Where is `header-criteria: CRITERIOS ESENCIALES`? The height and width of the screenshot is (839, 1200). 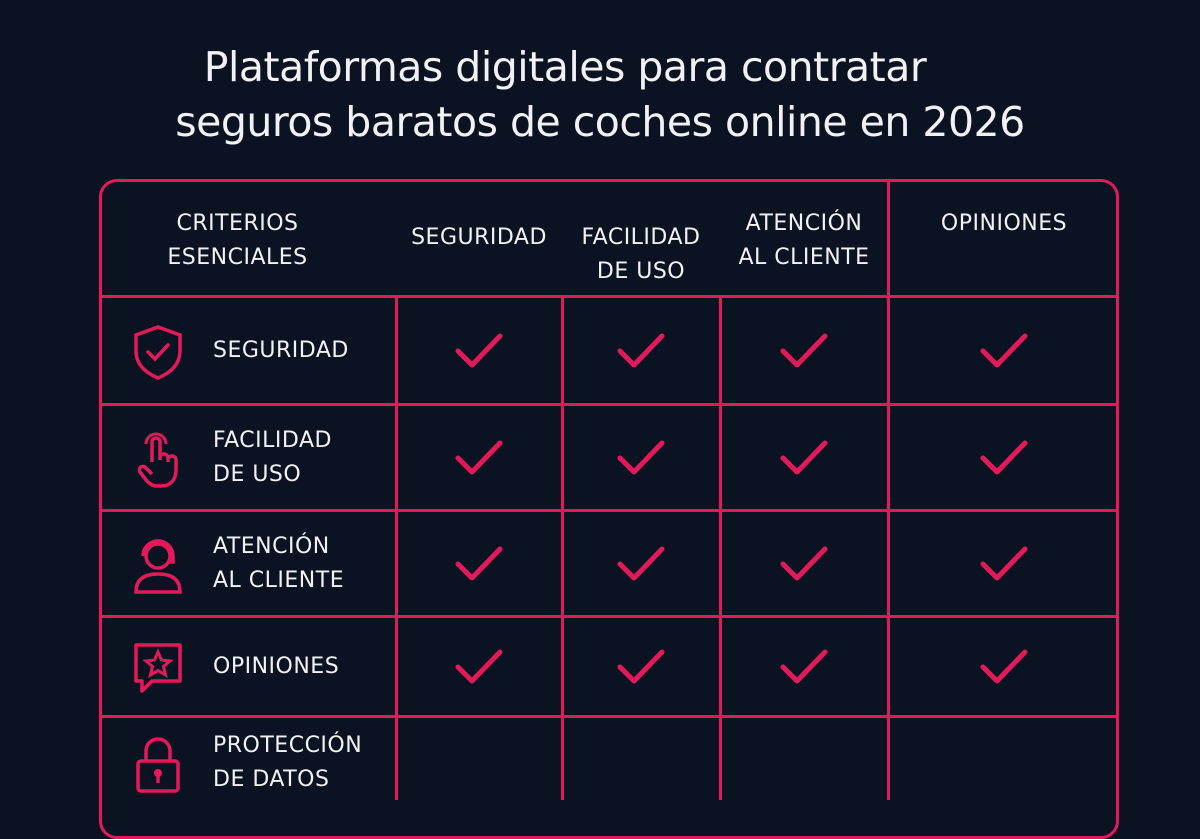 header-criteria: CRITERIOS ESENCIALES is located at coordinates (237, 241).